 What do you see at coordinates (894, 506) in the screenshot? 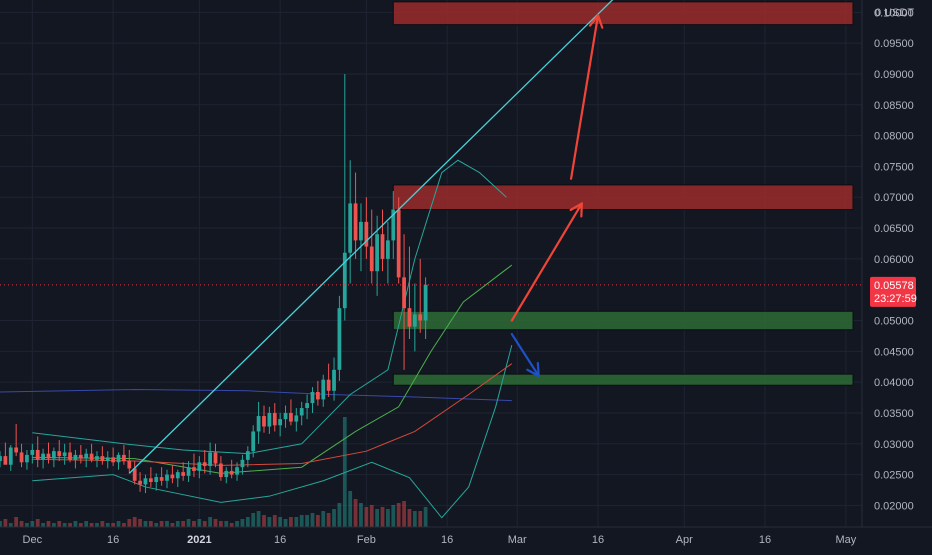
I see `price-tick-label: 0.02000` at bounding box center [894, 506].